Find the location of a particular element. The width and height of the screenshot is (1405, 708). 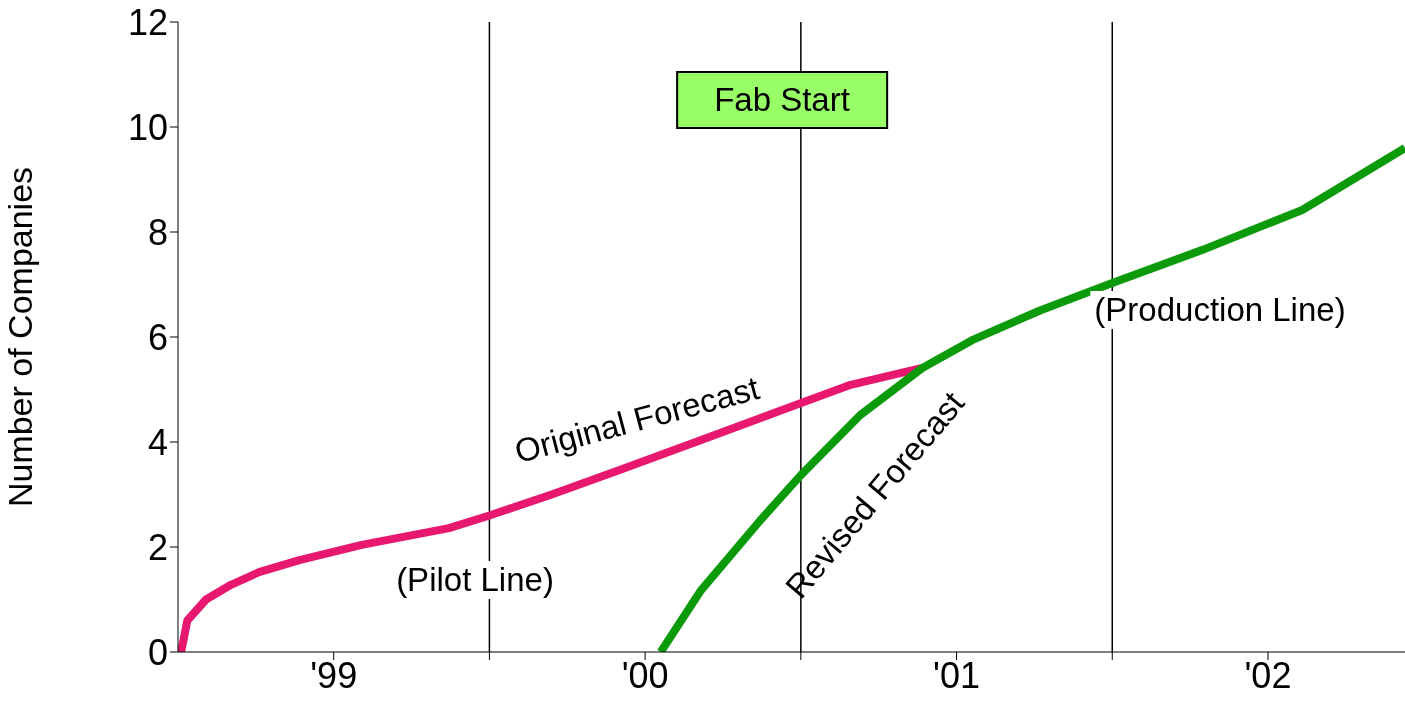

y-tick-label: 12 is located at coordinates (147, 22).